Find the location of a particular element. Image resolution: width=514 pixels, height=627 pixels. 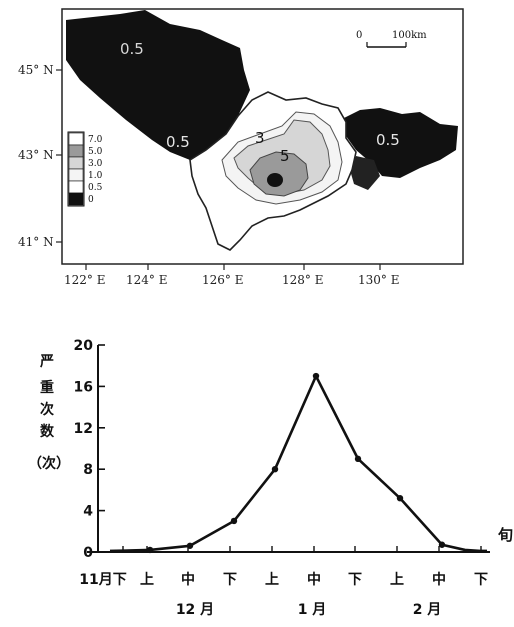

y-tick-label: 8 is located at coordinates (88, 470).